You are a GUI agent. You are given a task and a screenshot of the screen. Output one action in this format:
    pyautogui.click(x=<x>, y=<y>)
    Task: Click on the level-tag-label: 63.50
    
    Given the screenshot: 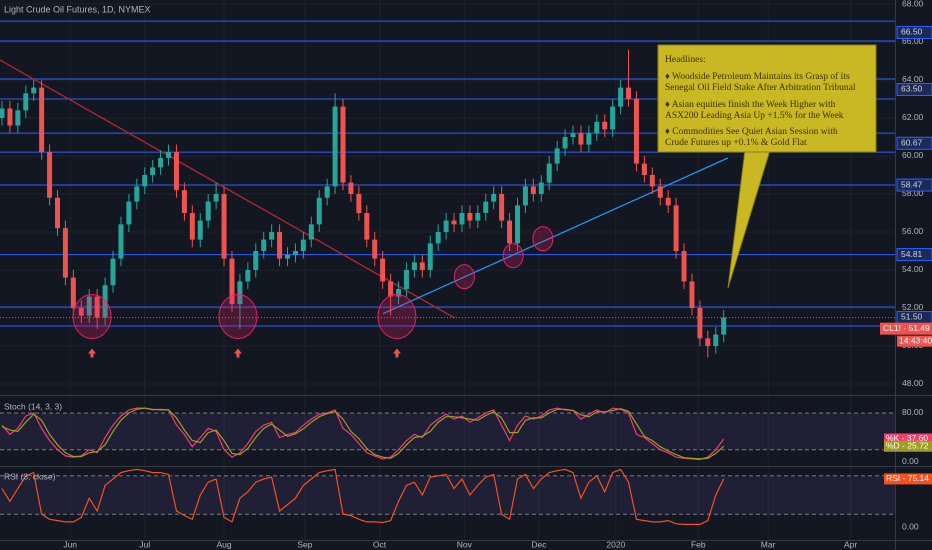 What is the action you would take?
    pyautogui.click(x=912, y=89)
    